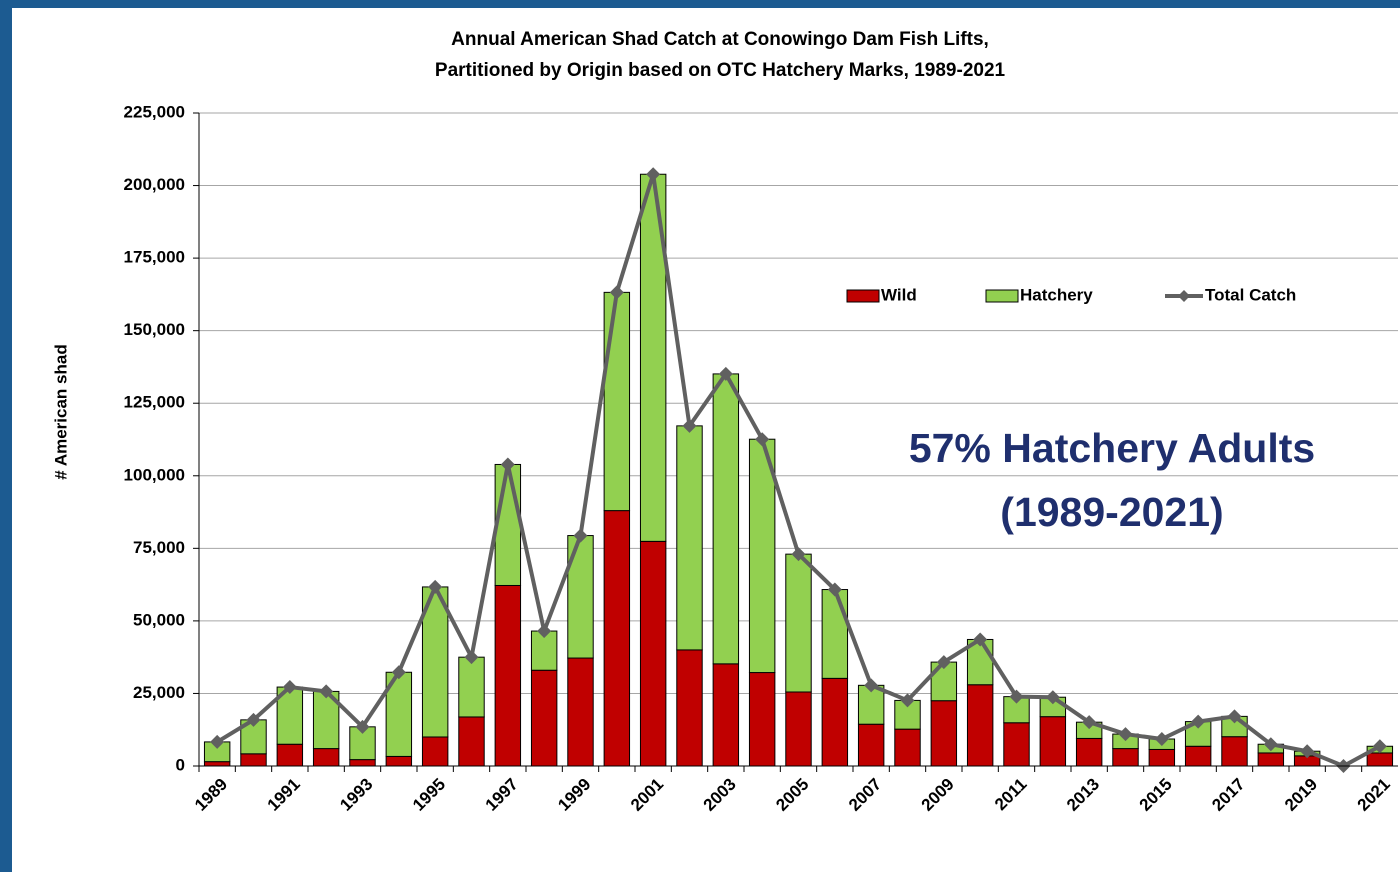 The height and width of the screenshot is (872, 1400). Describe the element at coordinates (159, 619) in the screenshot. I see `y-tick-label: 50,000` at that location.